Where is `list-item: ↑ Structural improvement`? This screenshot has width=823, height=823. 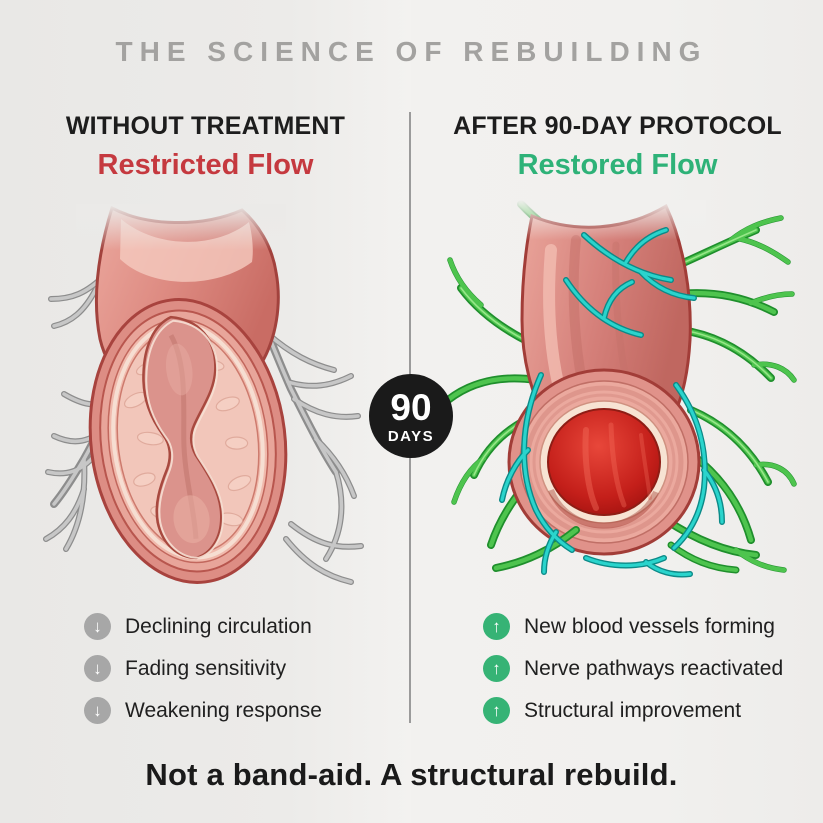
list-item: ↑ Structural improvement is located at coordinates (633, 710).